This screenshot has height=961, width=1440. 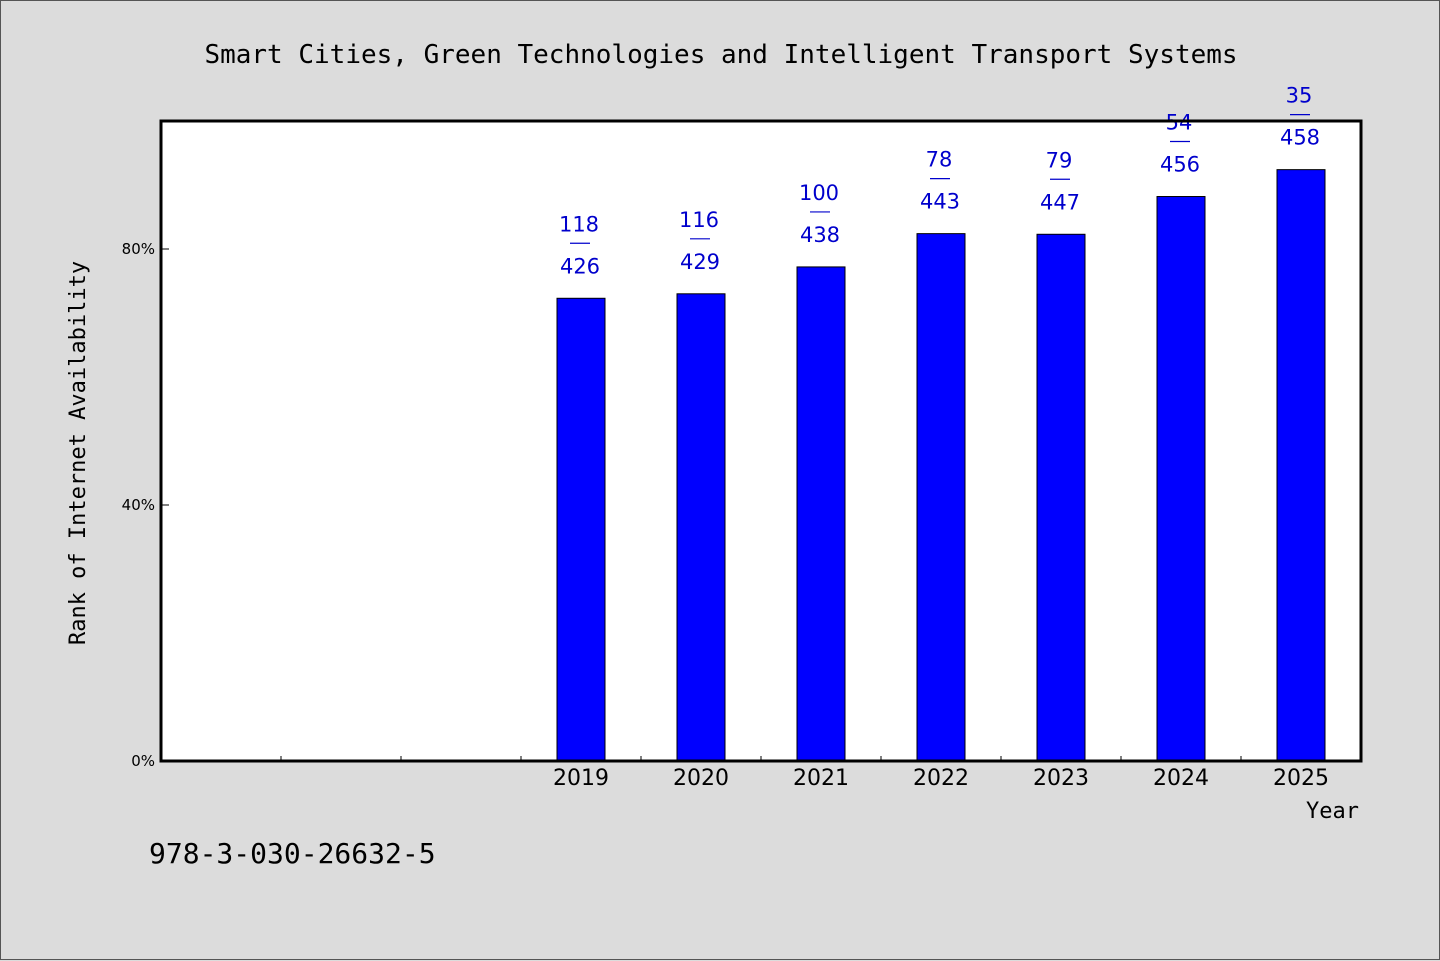 I want to click on bar-2024, so click(x=1181, y=479).